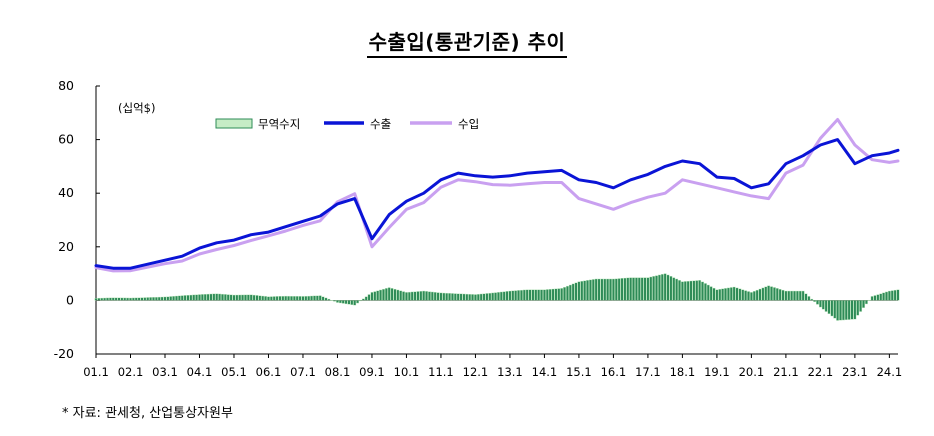 The height and width of the screenshot is (436, 934). Describe the element at coordinates (855, 372) in the screenshot. I see `x-tick-label: 23.1` at that location.